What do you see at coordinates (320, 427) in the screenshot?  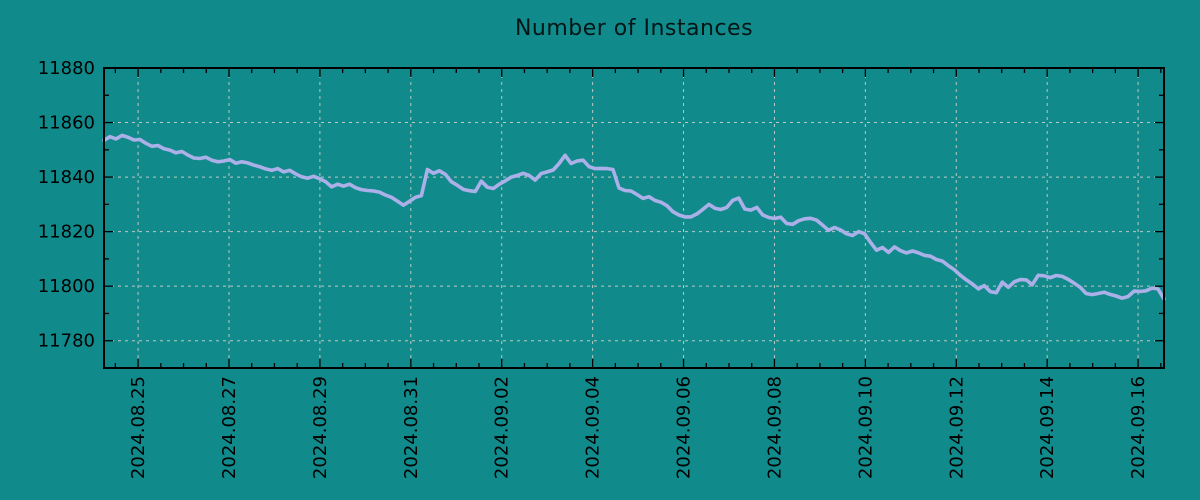 I see `x-tick-label: 2024.08.29` at bounding box center [320, 427].